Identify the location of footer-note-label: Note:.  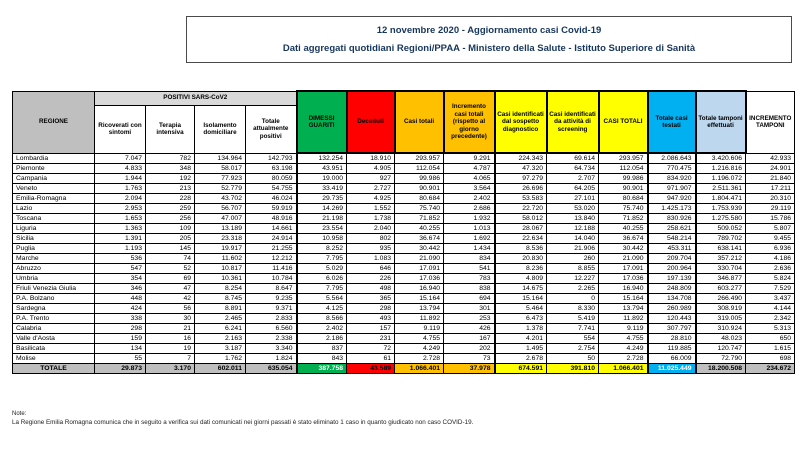
(19, 414).